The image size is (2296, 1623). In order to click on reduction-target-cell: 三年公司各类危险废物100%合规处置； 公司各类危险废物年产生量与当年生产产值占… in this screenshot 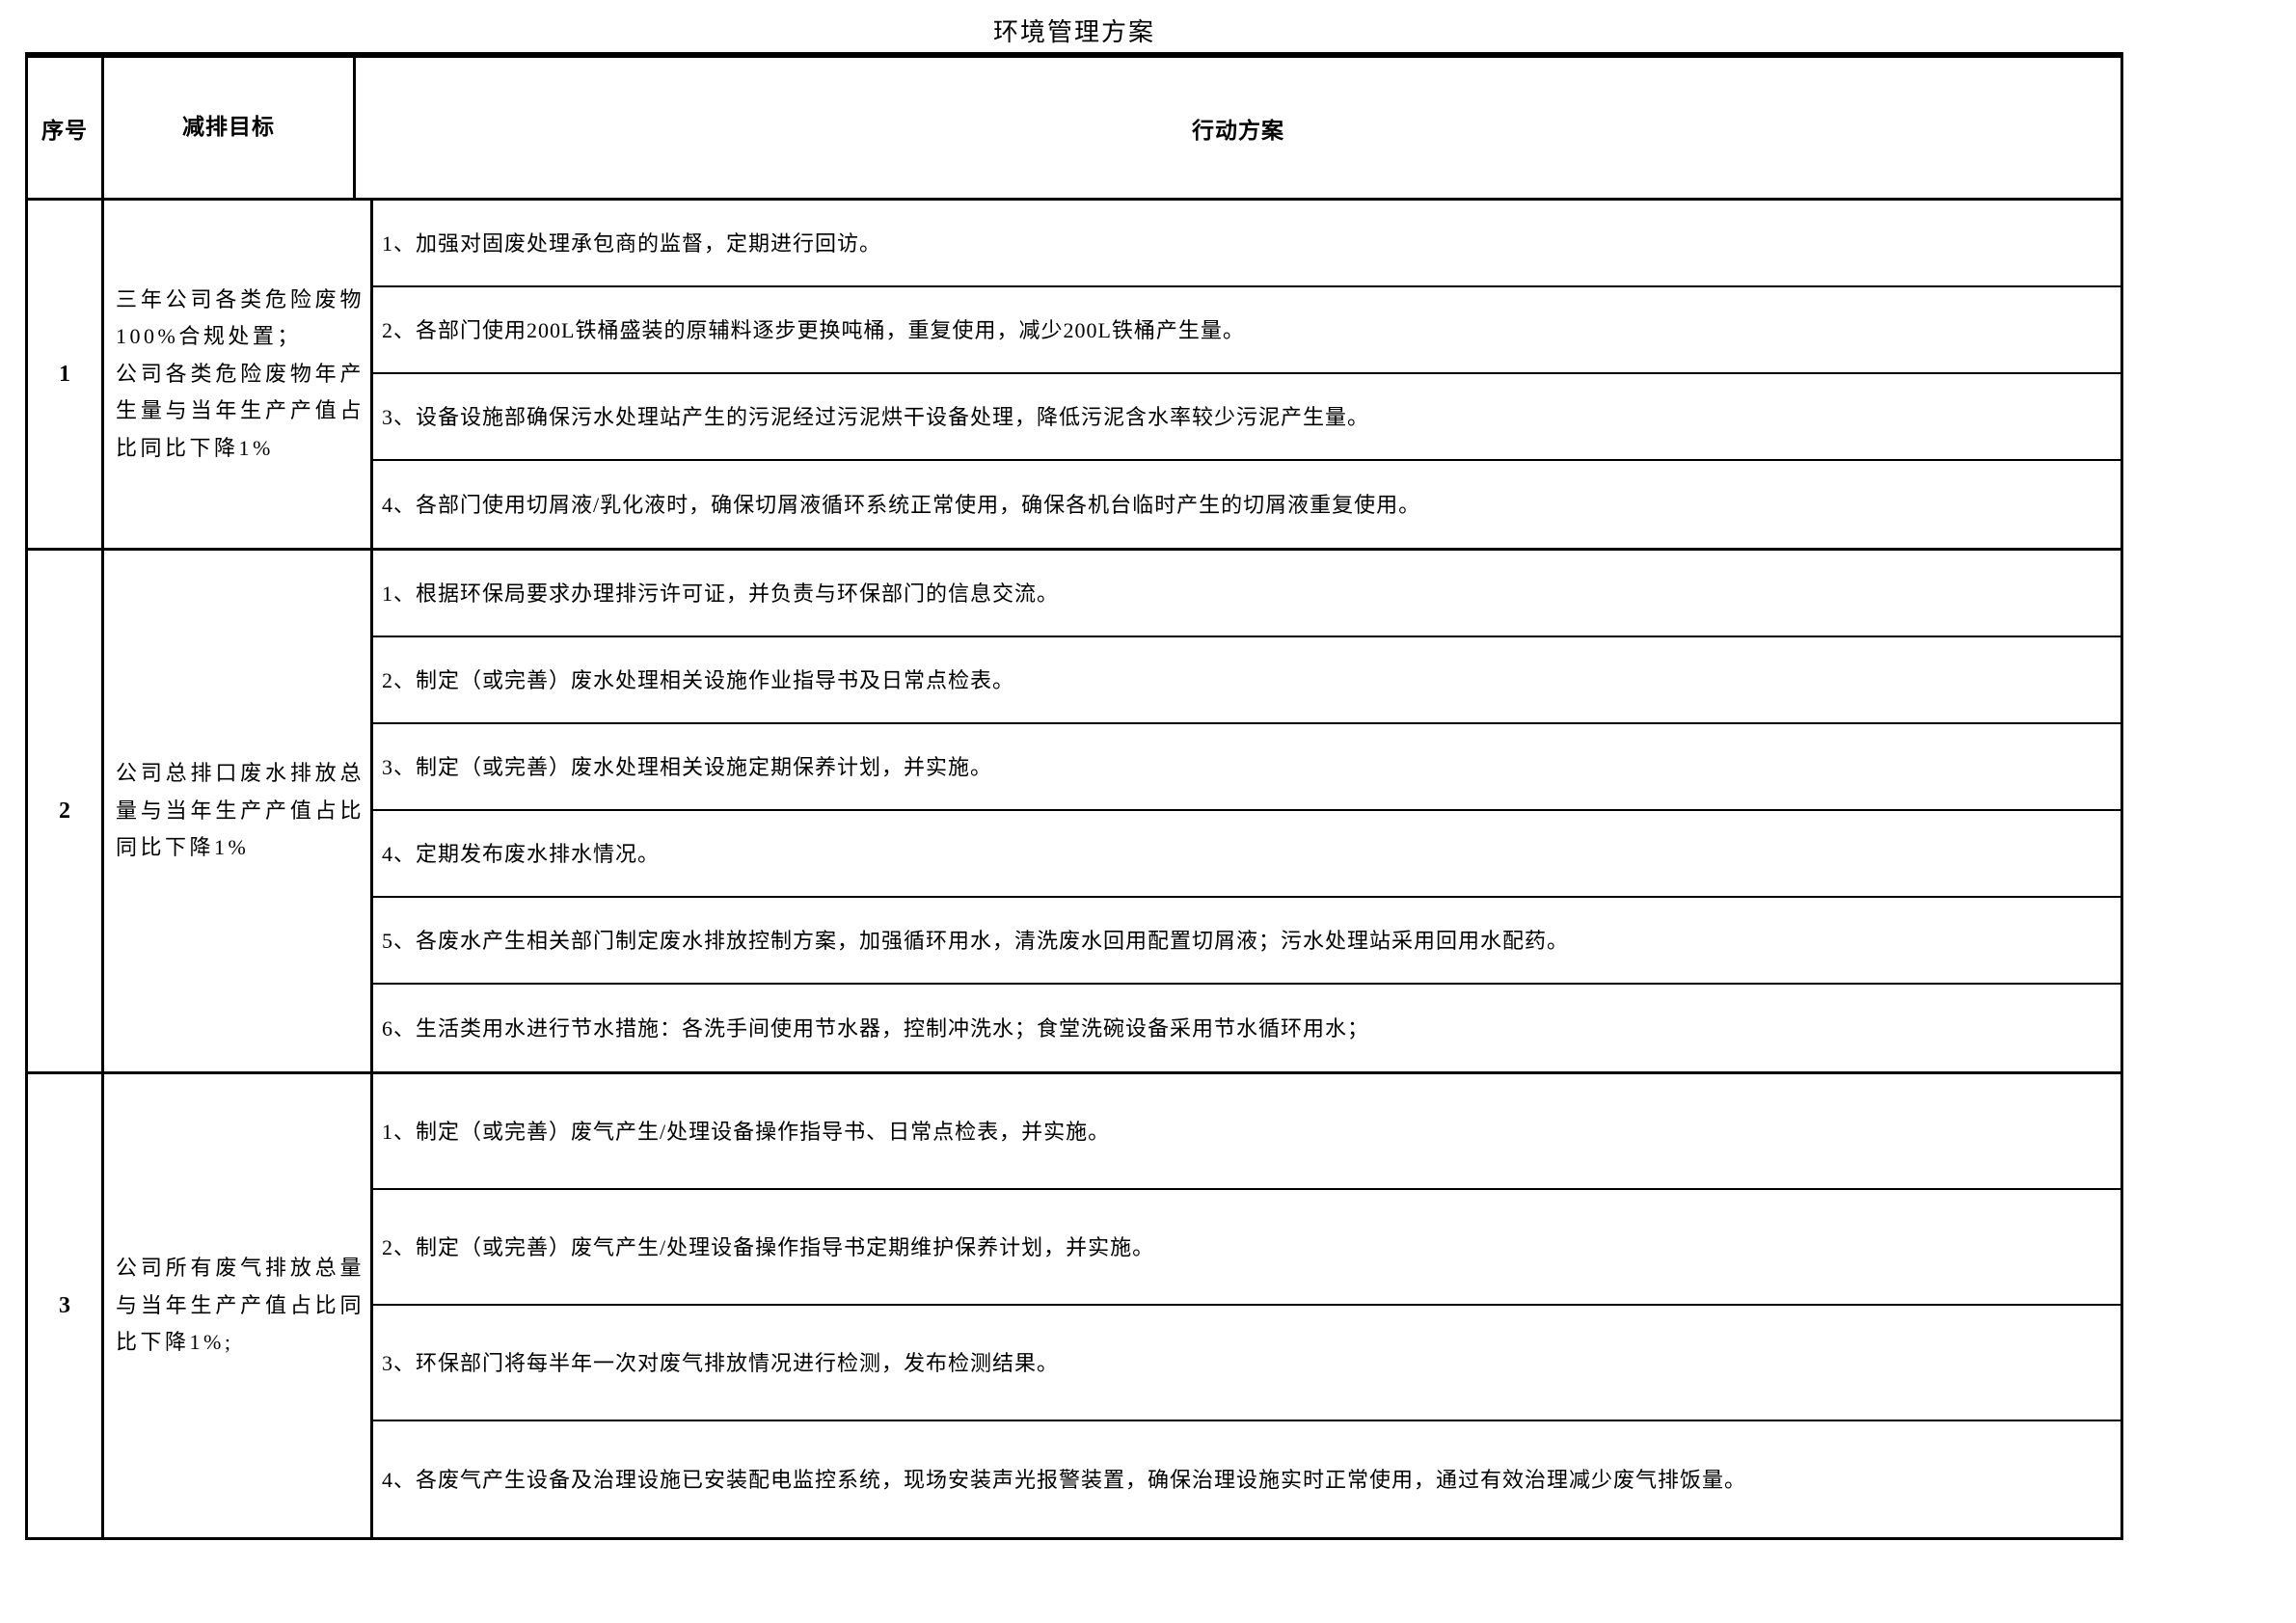, I will do `click(238, 374)`.